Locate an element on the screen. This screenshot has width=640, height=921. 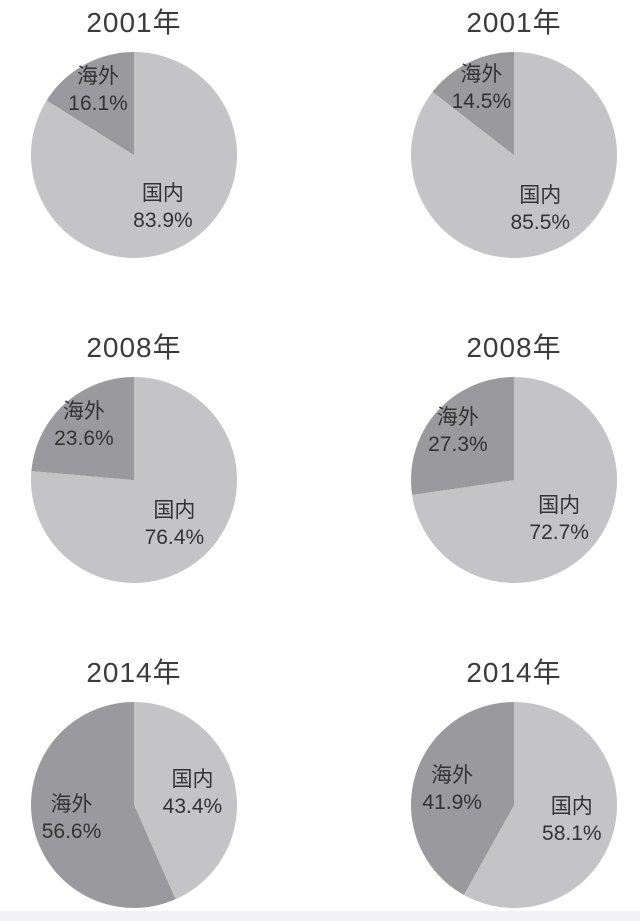
pie-label-domestic: 国内 83.9% is located at coordinates (163, 207).